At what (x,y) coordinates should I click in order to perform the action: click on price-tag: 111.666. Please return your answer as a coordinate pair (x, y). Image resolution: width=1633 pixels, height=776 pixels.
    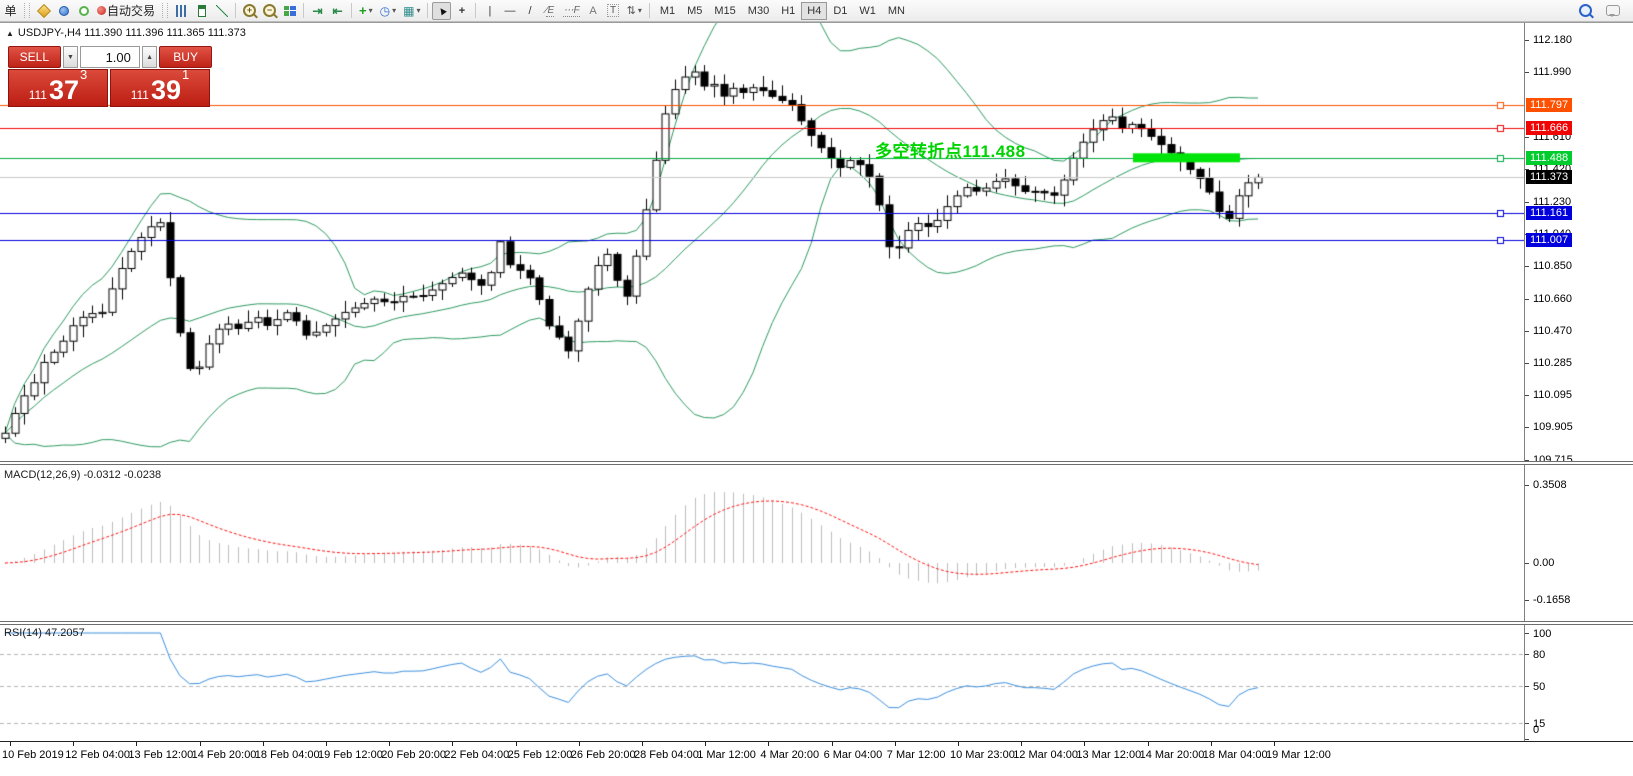
    Looking at the image, I should click on (1549, 127).